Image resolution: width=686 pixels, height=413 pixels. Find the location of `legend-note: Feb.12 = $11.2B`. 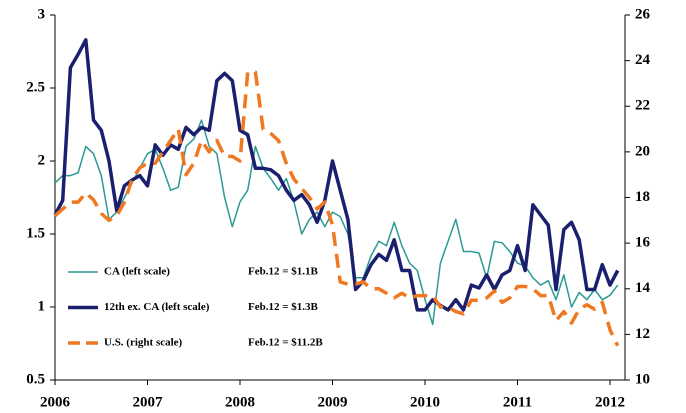

legend-note: Feb.12 = $11.2B is located at coordinates (285, 343).